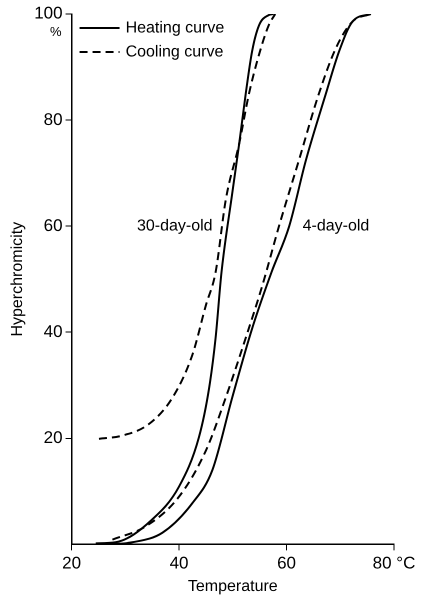  I want to click on x-tick-label: 40, so click(179, 562).